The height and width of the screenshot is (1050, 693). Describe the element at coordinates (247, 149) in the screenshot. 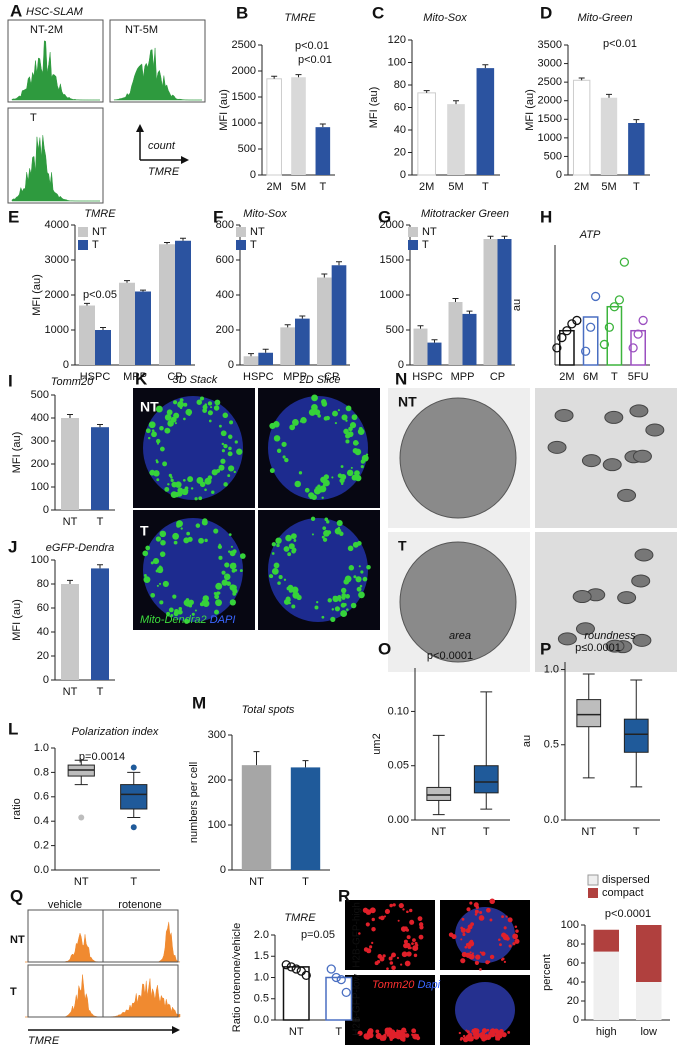

I see `y-tick-label: 500` at that location.